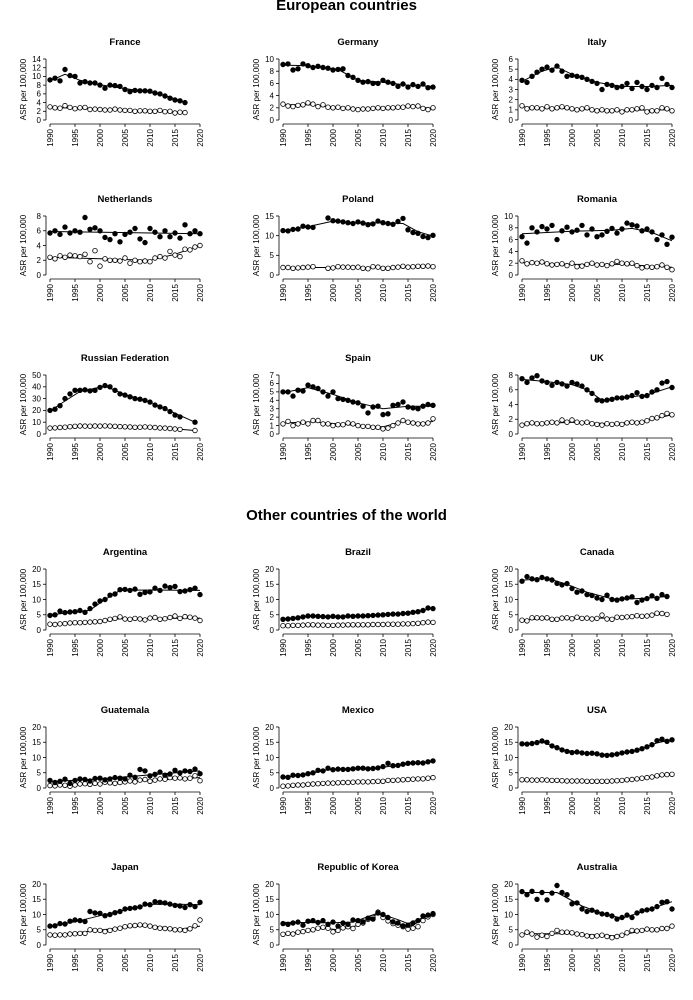 The image size is (693, 1000). I want to click on y-tick-label: 5, so click(272, 392).